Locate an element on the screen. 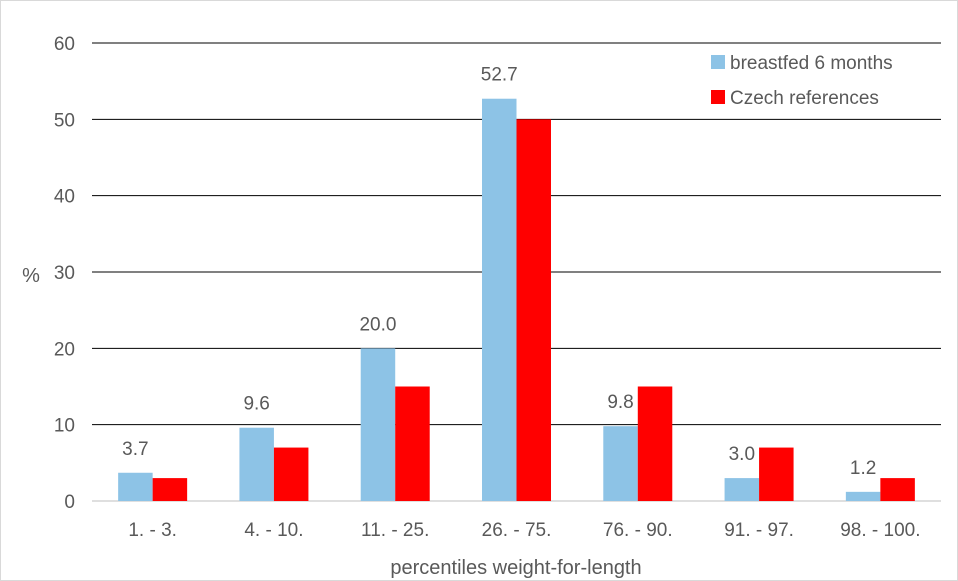 Image resolution: width=958 pixels, height=581 pixels. y-tick-labels: 0 10 20 30 40 50 60 is located at coordinates (64, 273).